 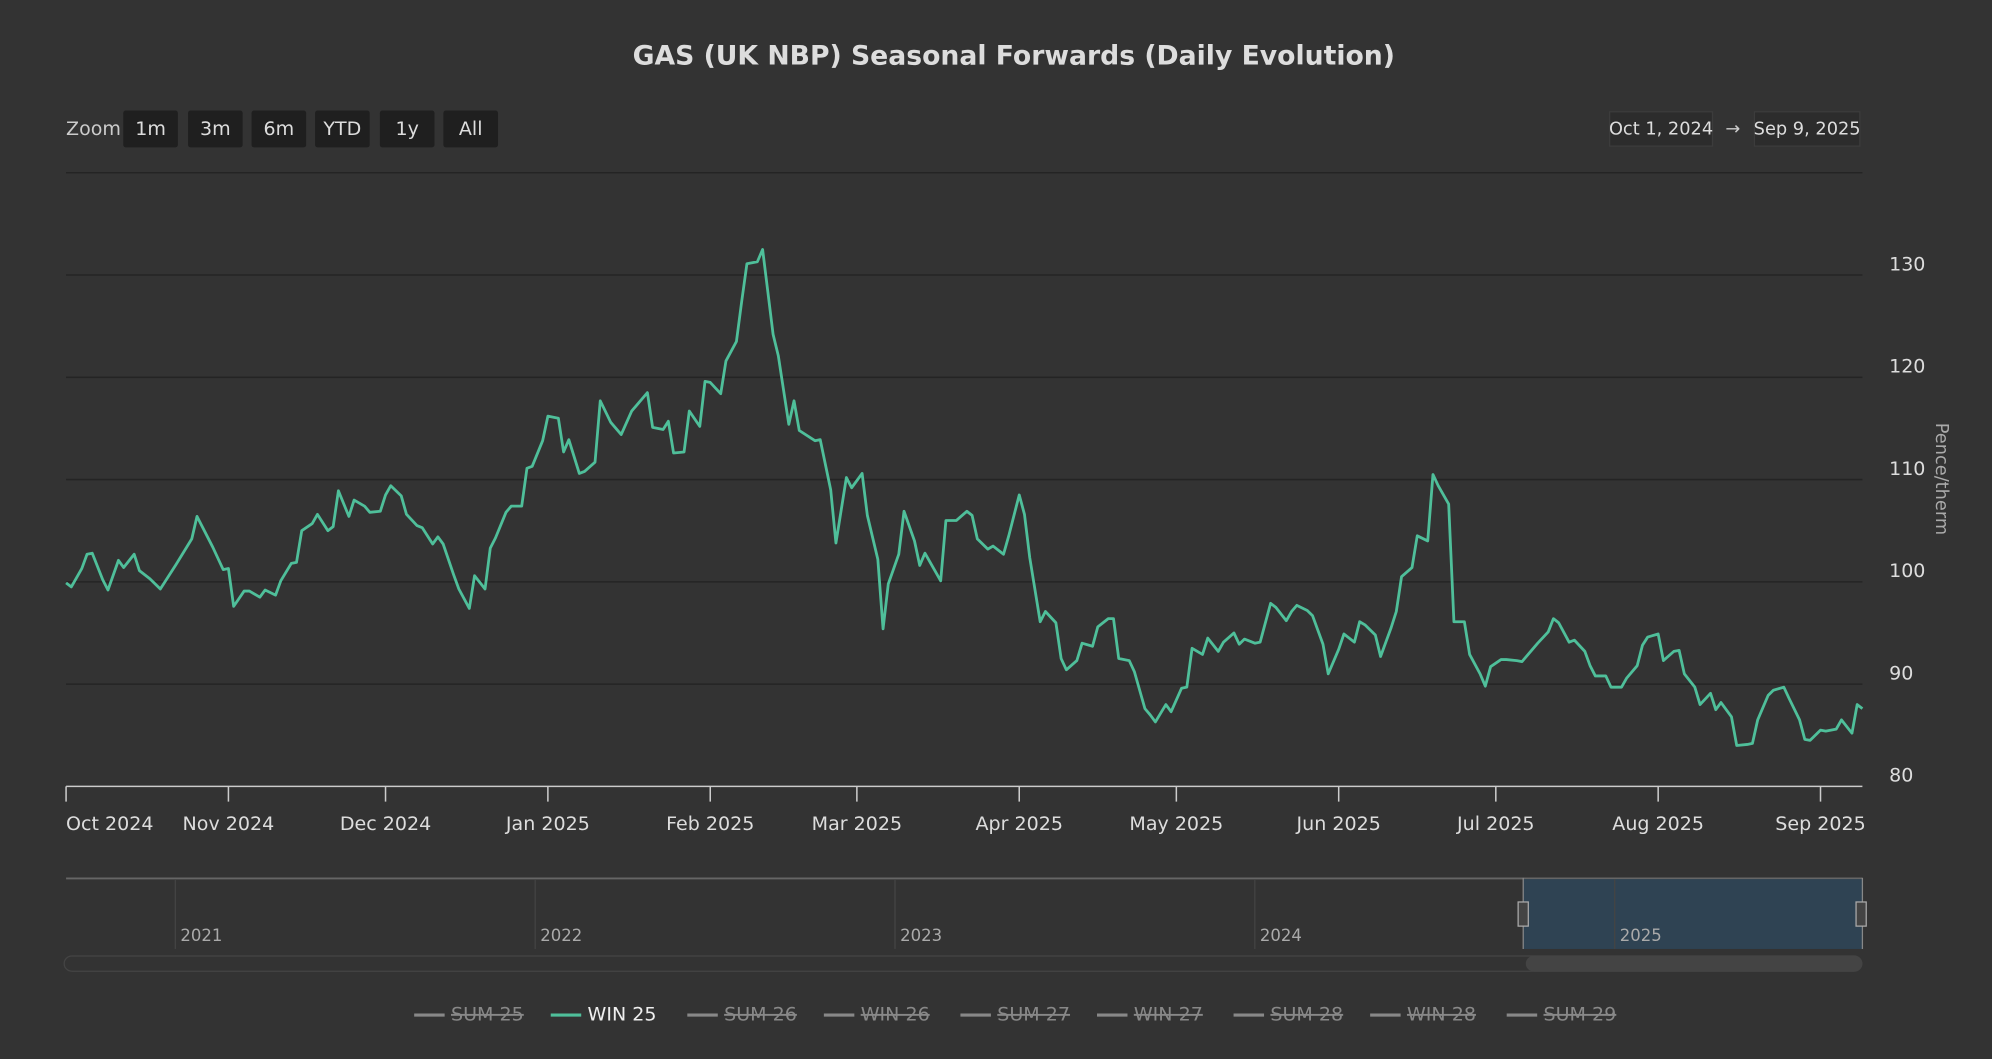 I want to click on zoom-button-label: 6m, so click(x=279, y=129).